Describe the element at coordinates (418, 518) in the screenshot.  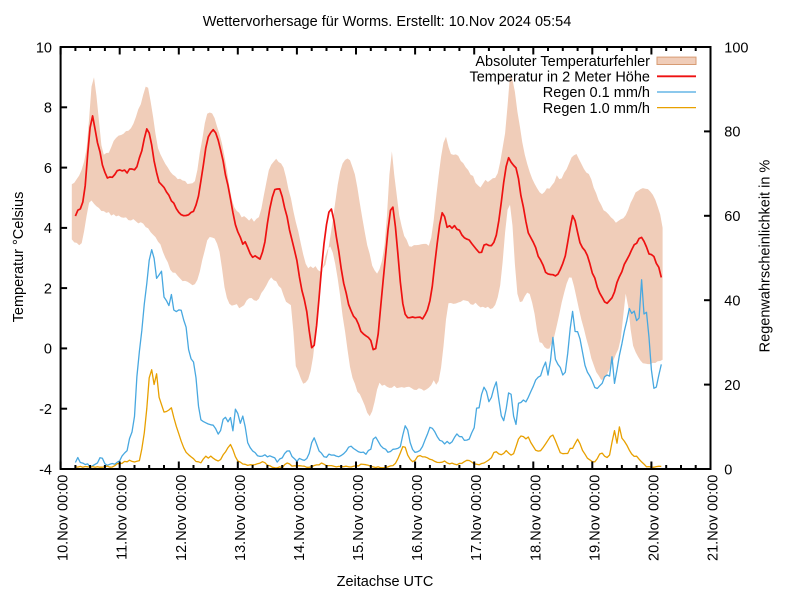
I see `svg-text: 16.Nov 00:00` at that location.